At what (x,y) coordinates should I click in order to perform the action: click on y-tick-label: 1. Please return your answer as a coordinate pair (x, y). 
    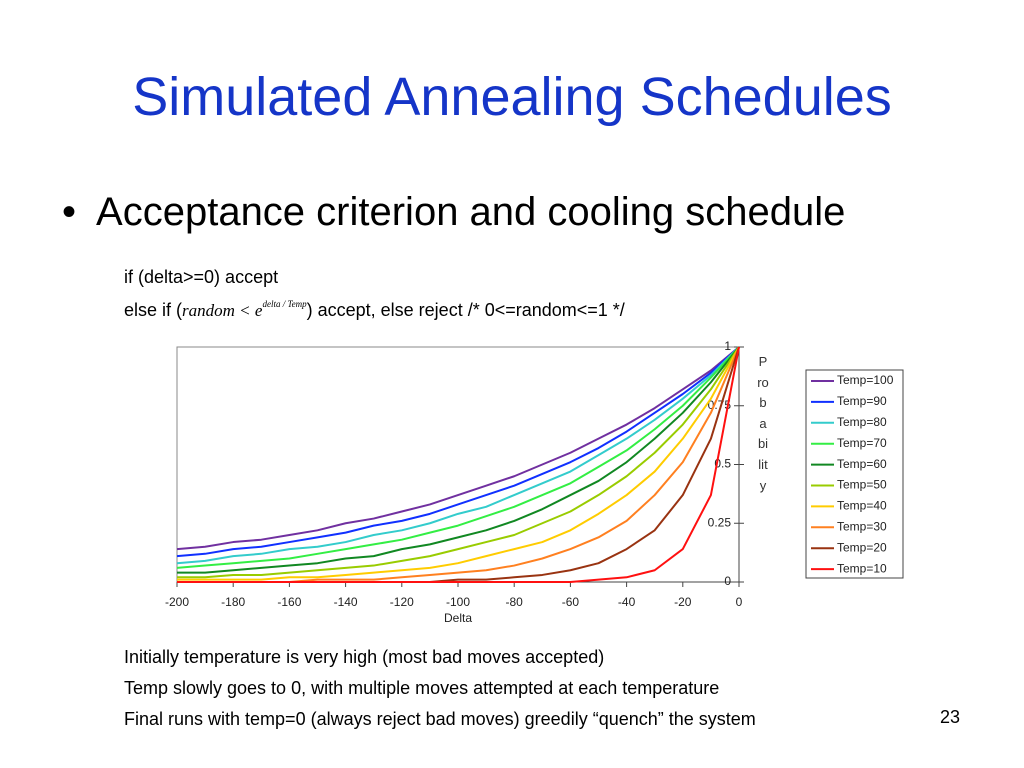
    Looking at the image, I should click on (727, 346).